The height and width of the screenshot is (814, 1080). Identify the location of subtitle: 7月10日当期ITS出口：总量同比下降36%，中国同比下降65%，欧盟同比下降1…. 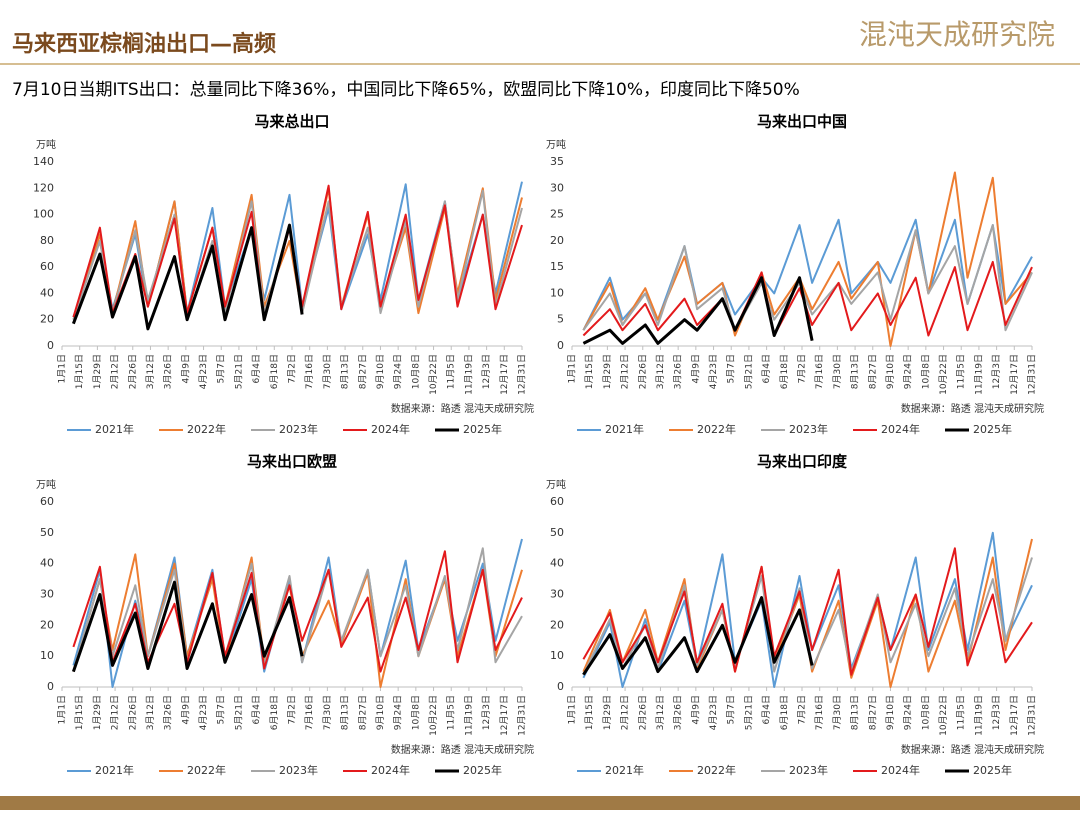
(406, 90).